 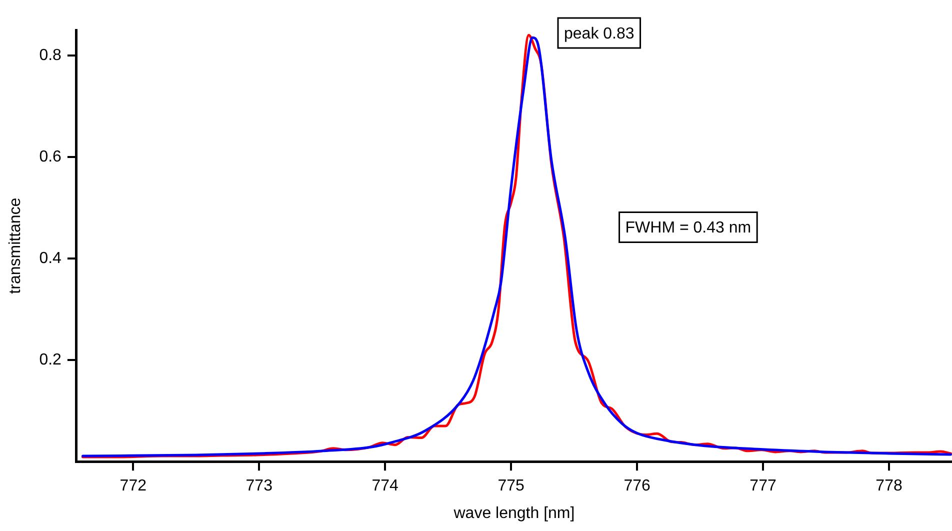 I want to click on x-tick-label: 773, so click(x=259, y=486).